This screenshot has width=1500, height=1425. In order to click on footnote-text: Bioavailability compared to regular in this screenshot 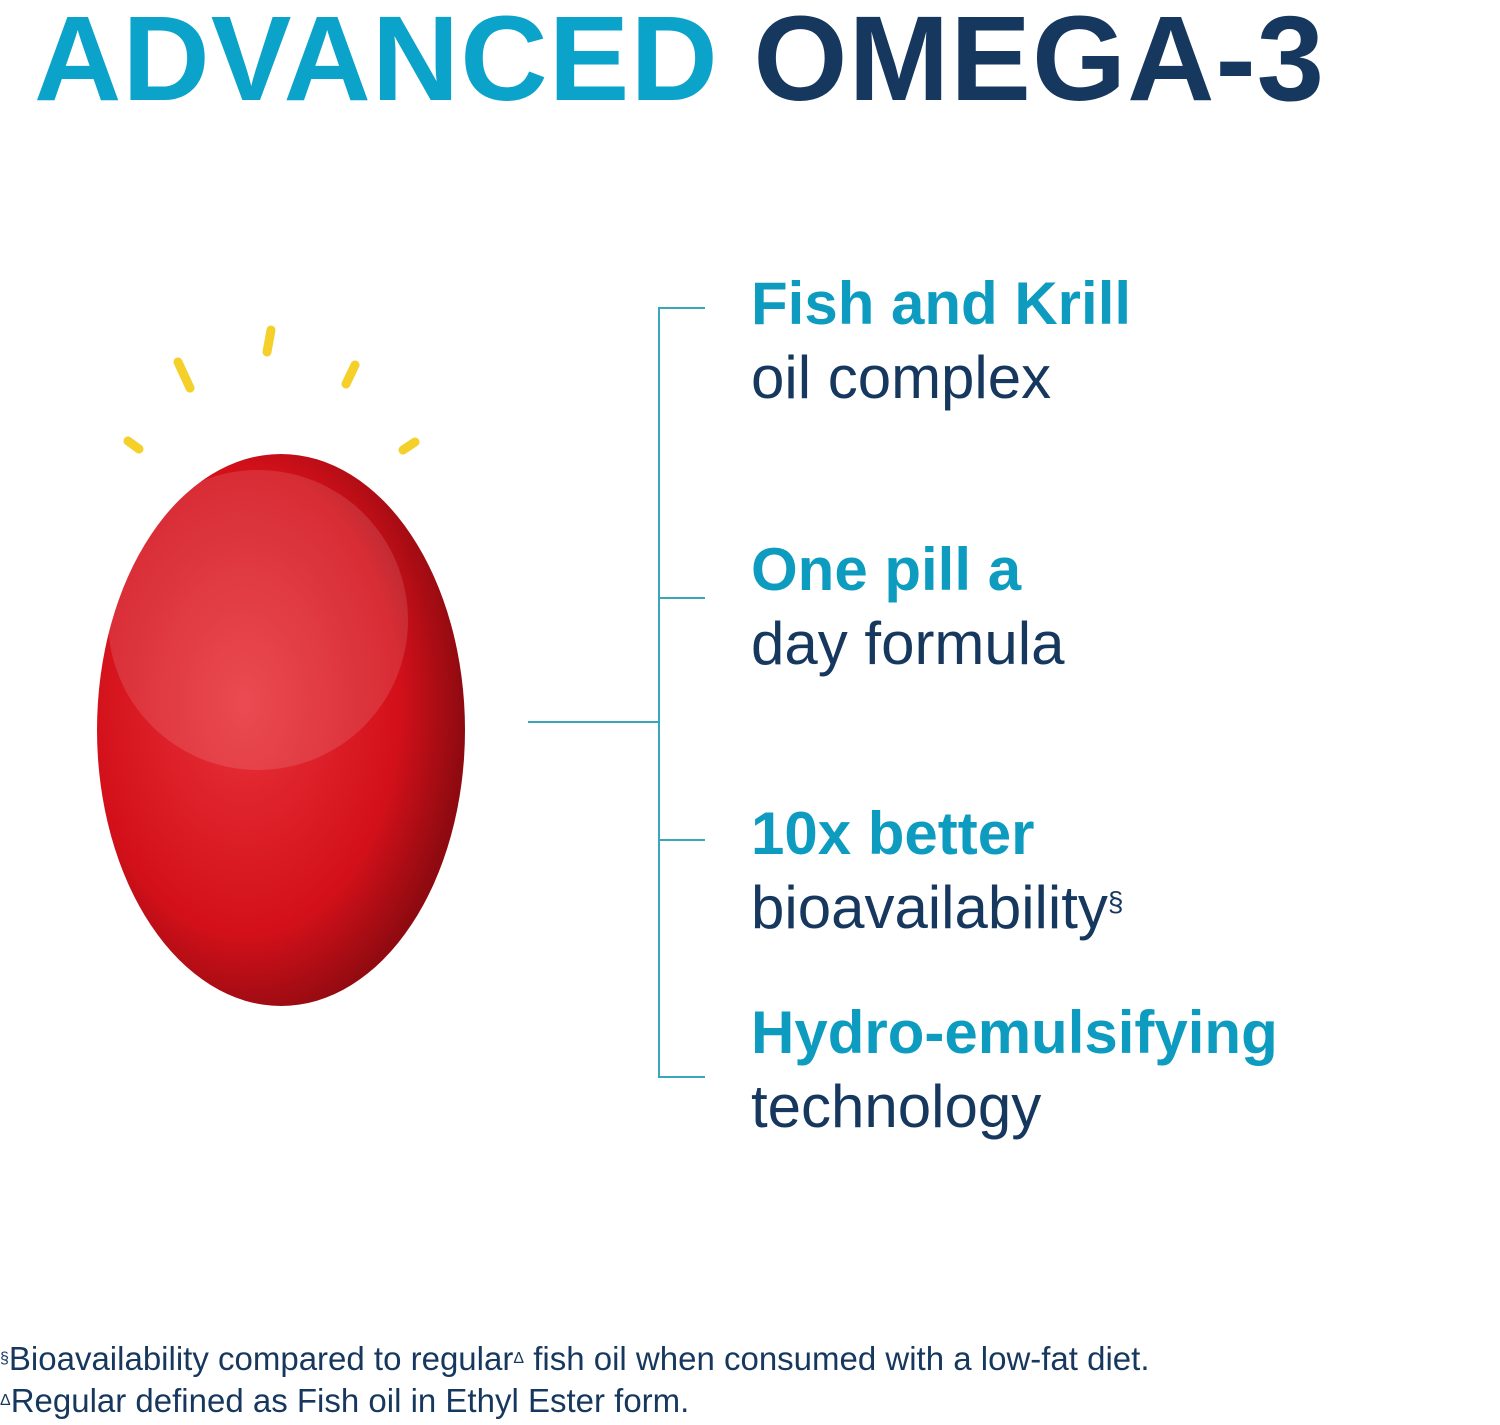, I will do `click(261, 1358)`.